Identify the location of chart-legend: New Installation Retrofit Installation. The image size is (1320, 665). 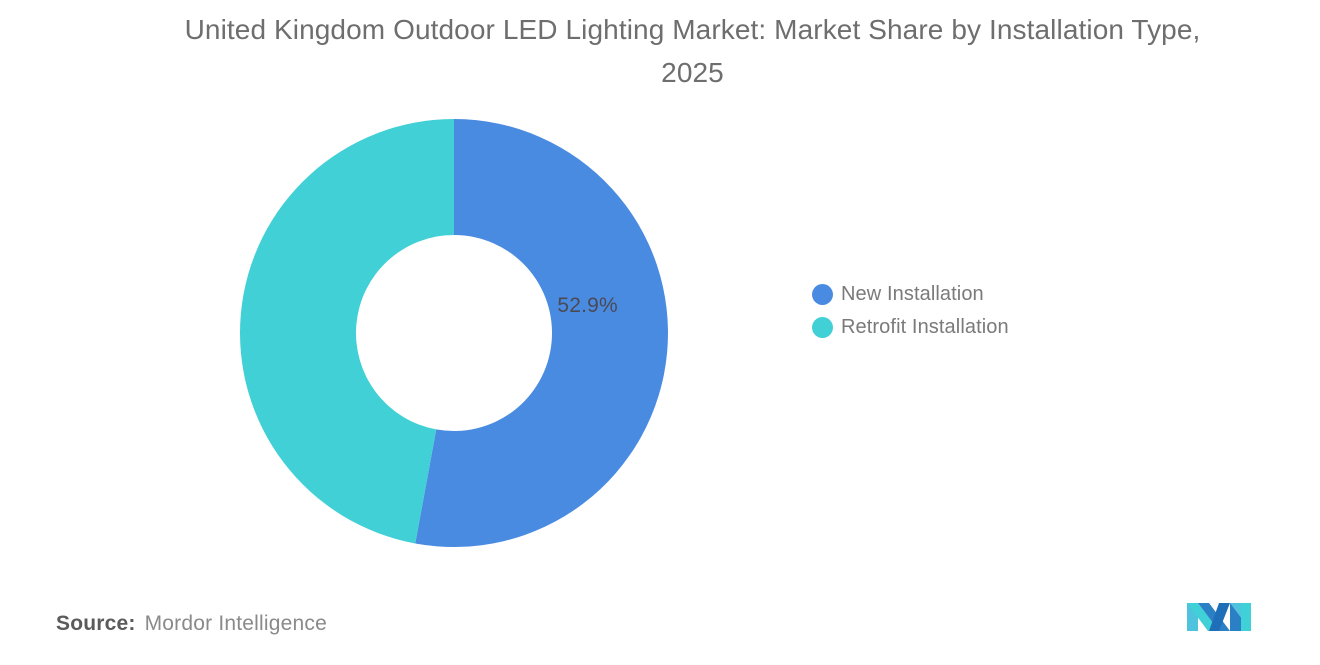
(910, 311).